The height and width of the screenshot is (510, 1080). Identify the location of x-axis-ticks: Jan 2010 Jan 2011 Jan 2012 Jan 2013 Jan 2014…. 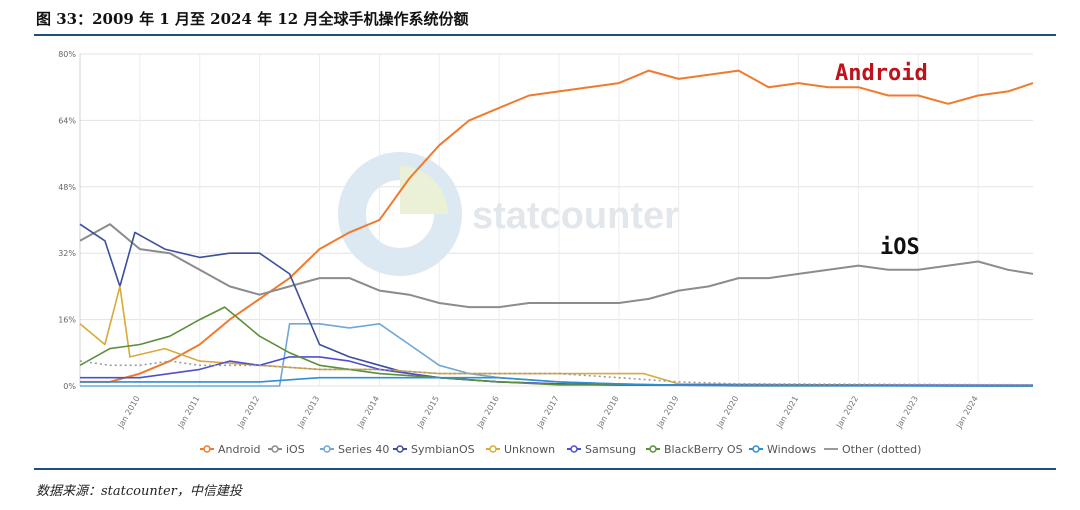
(548, 413).